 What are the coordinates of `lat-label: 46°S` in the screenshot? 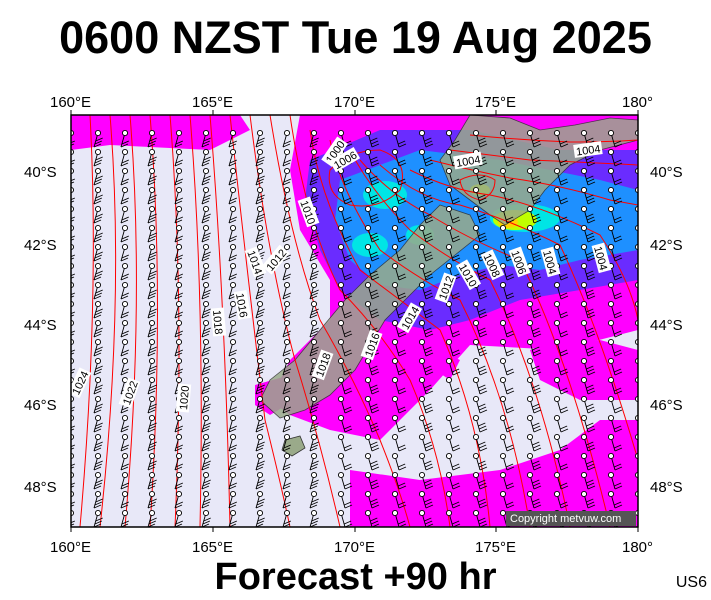 It's located at (40, 405).